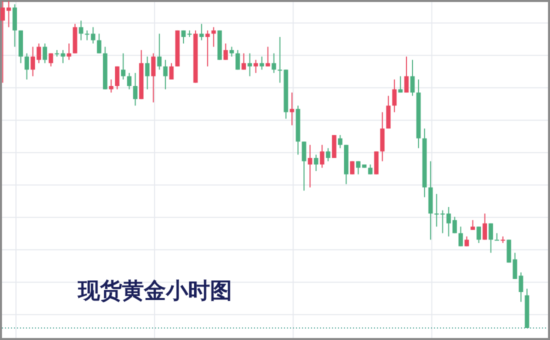  What do you see at coordinates (154, 290) in the screenshot?
I see `text: 现货黄金小时图` at bounding box center [154, 290].